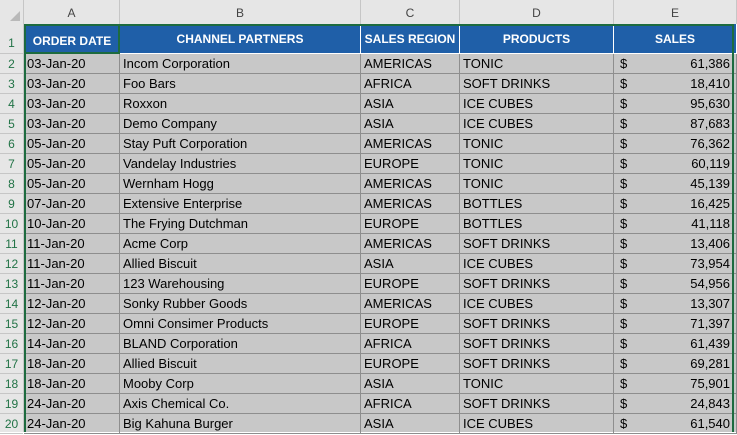 Image resolution: width=737 pixels, height=435 pixels. I want to click on row-header: 4, so click(11, 104).